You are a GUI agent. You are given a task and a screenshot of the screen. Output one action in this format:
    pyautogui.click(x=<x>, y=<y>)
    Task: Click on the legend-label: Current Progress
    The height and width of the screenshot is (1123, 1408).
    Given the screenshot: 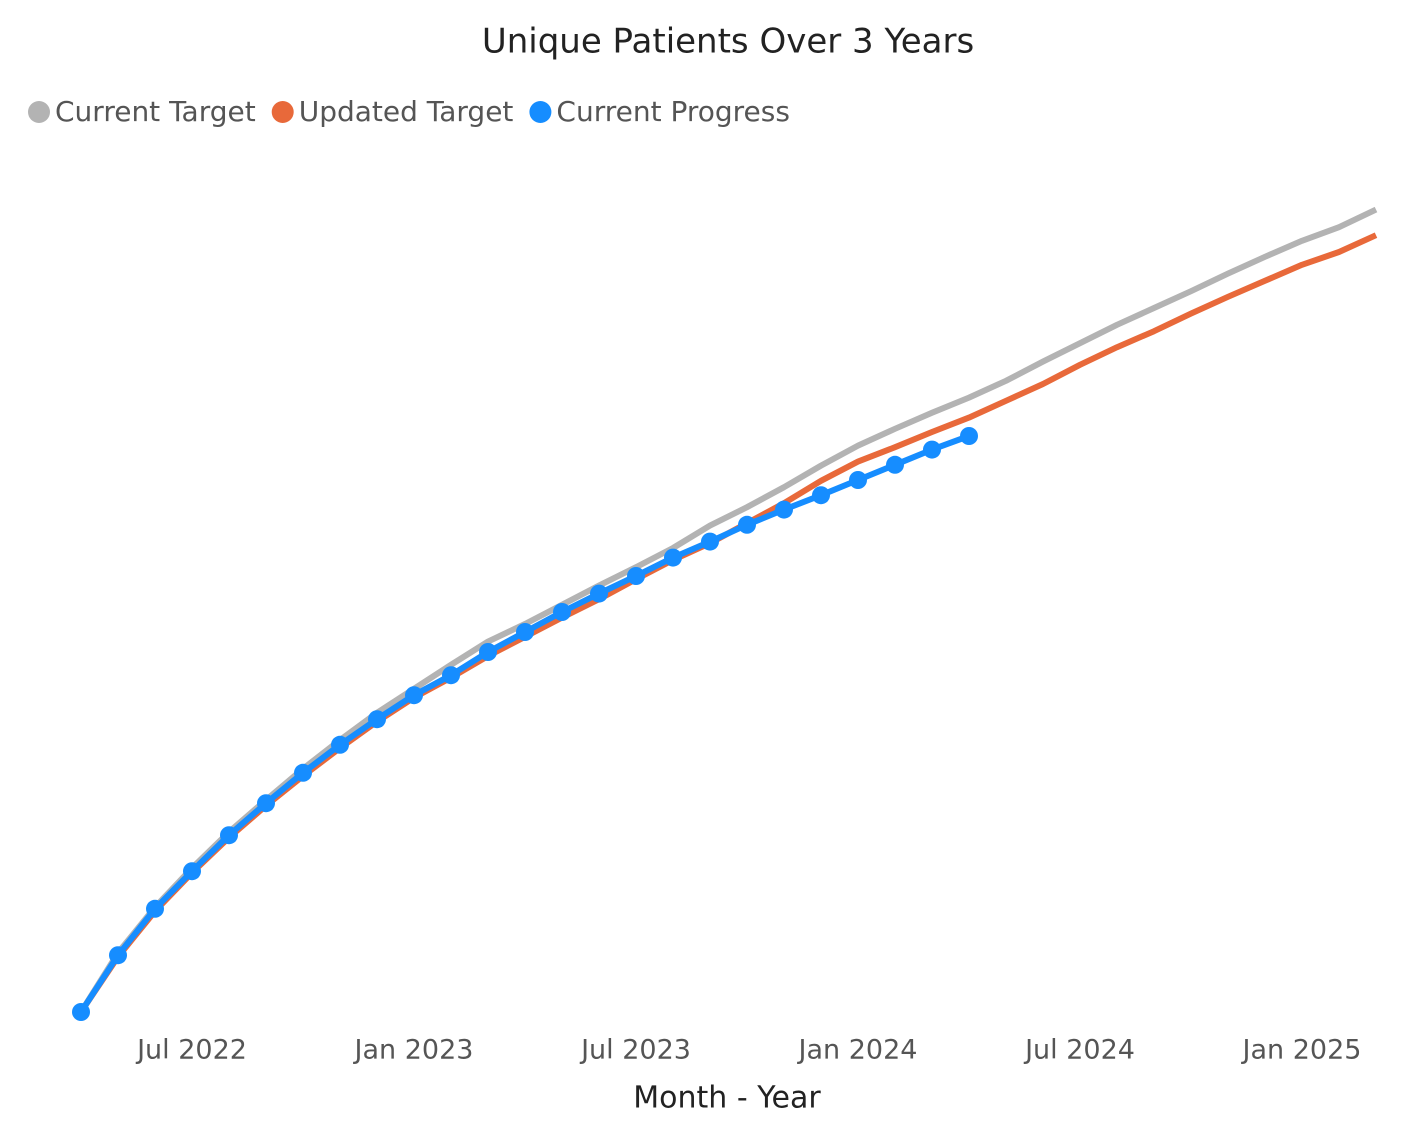 What is the action you would take?
    pyautogui.click(x=673, y=111)
    